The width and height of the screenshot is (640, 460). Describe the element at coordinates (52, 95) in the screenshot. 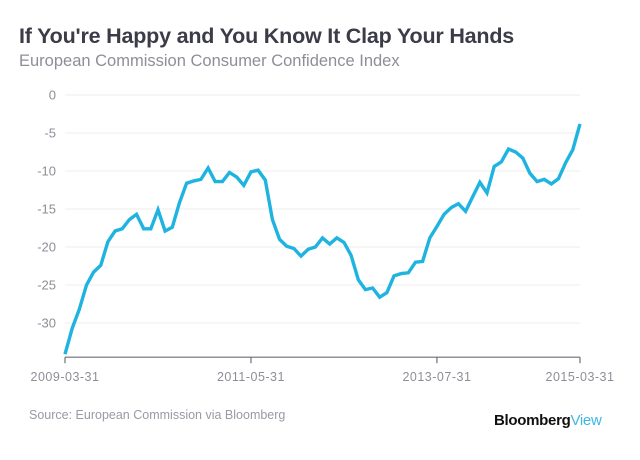

I see `y-tick-label: 0` at that location.